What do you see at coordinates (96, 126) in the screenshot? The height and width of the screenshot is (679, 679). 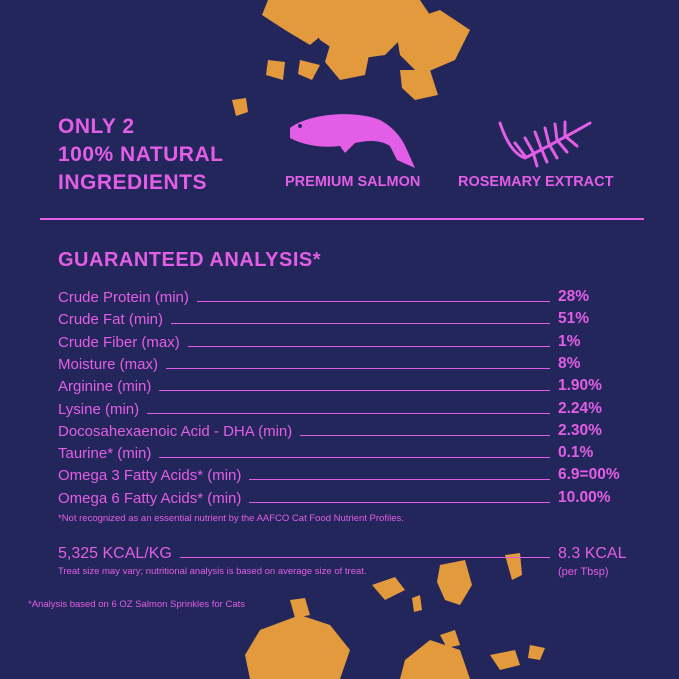 I see `headline-line: ONLY 2` at bounding box center [96, 126].